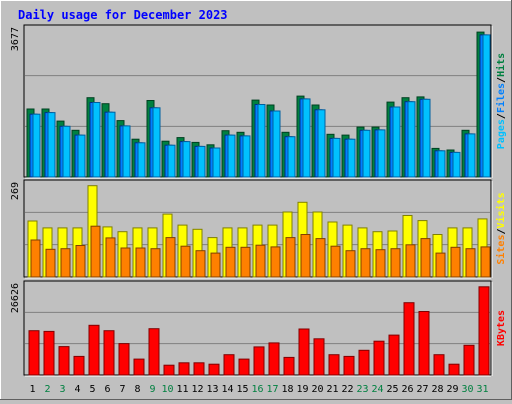 The image size is (512, 404). Describe the element at coordinates (32, 389) in the screenshot. I see `x-tick-day-1: 1` at that location.